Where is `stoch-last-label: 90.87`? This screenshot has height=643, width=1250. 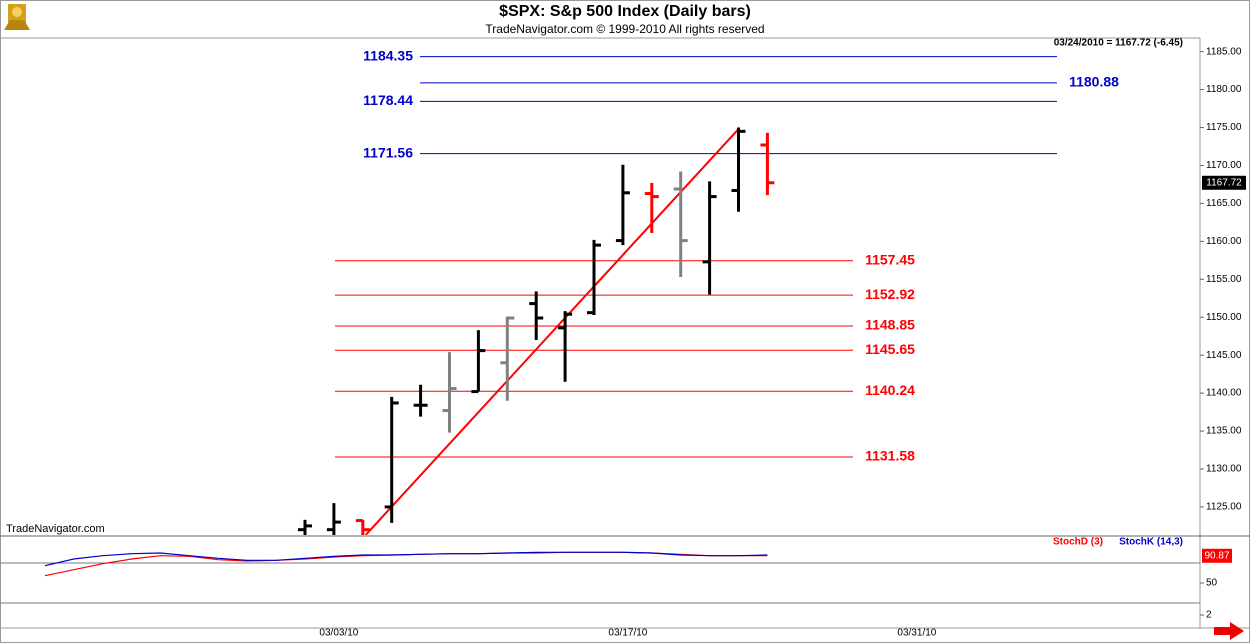
stoch-last-label: 90.87 is located at coordinates (1216, 555).